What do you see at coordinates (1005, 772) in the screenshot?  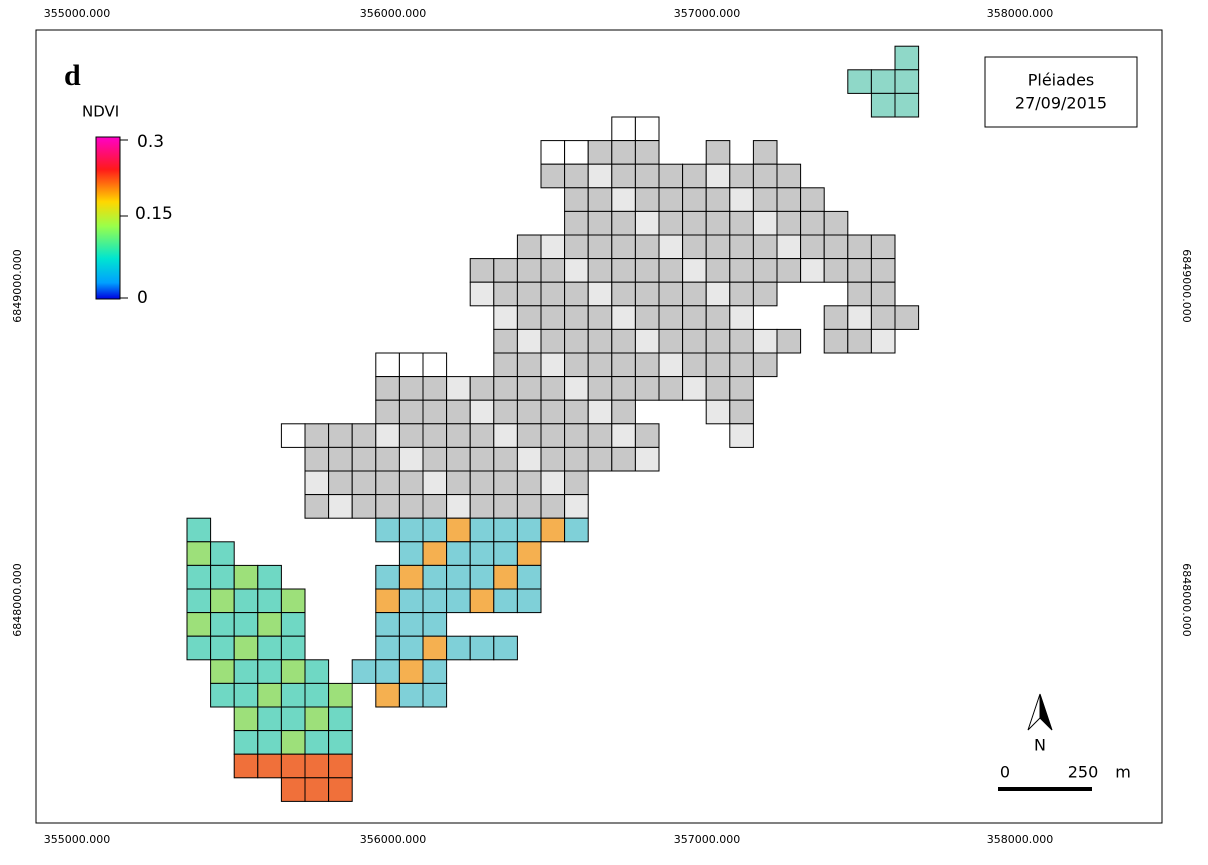 I see `scale-start: 0` at bounding box center [1005, 772].